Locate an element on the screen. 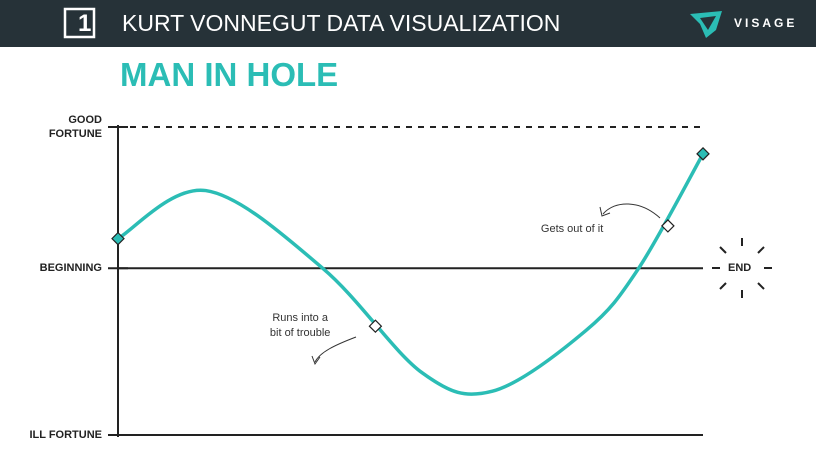 The image size is (816, 464). y-tick-label: GOOD FORTUNE is located at coordinates (75, 127).